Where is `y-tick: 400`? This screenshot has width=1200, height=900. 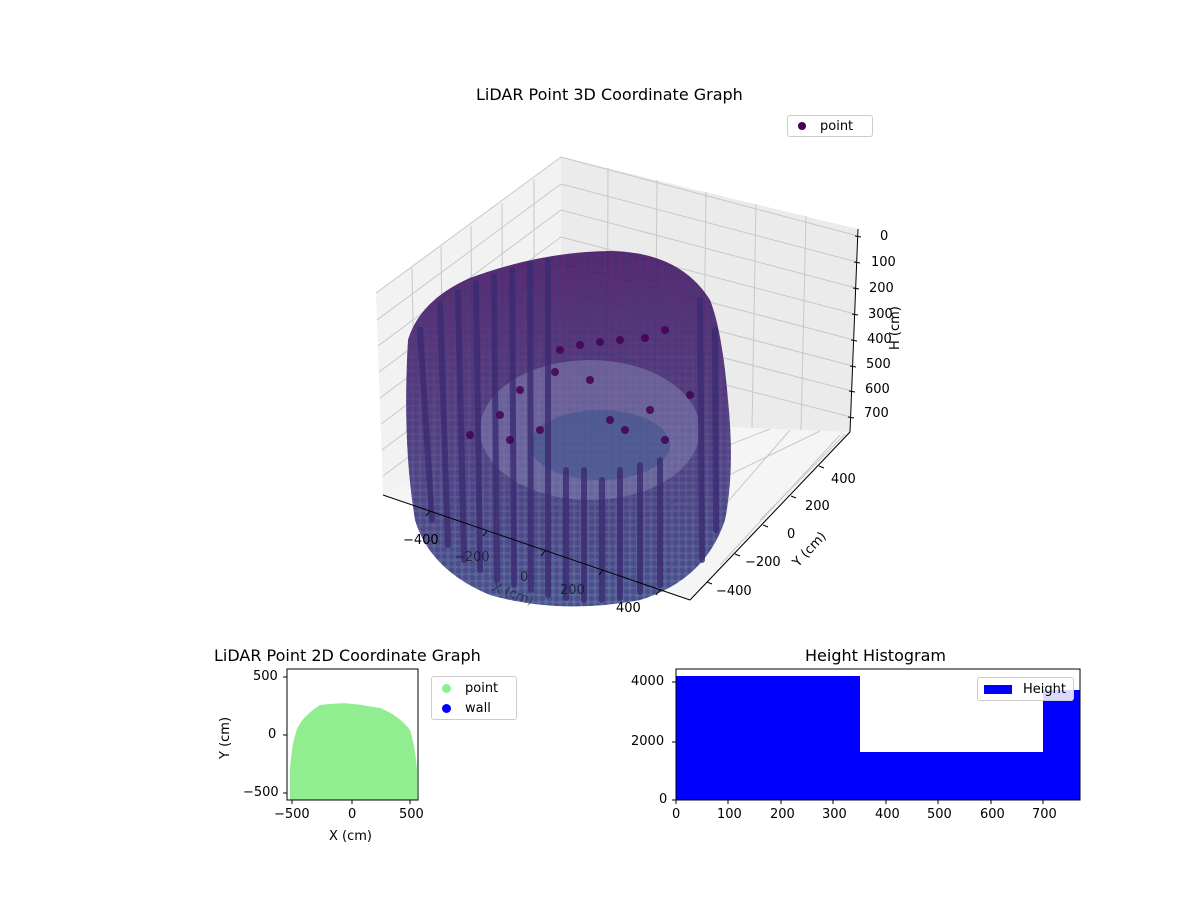
y-tick: 400 is located at coordinates (843, 479).